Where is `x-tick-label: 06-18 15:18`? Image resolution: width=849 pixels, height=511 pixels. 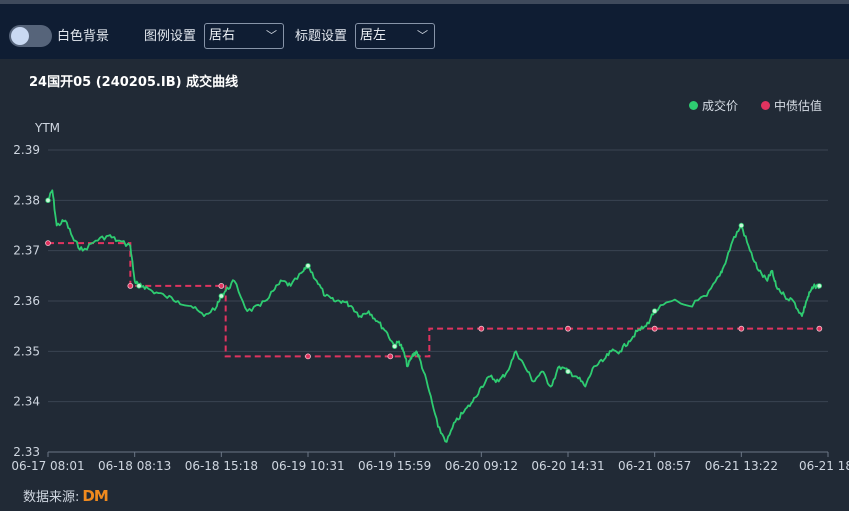 x-tick-label: 06-18 15:18 is located at coordinates (221, 466).